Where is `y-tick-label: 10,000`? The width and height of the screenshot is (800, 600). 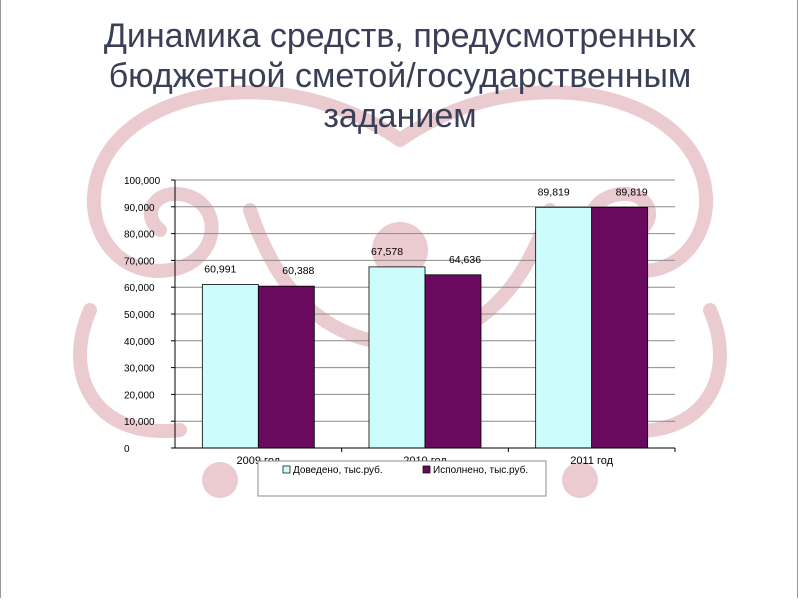 y-tick-label: 10,000 is located at coordinates (139, 422).